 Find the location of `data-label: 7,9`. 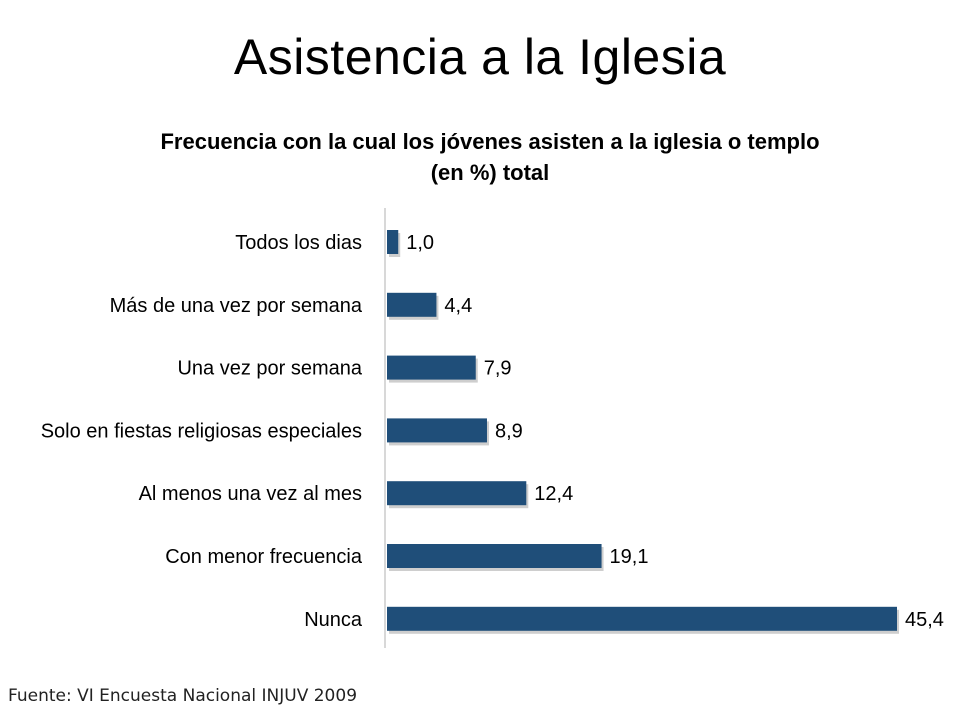

data-label: 7,9 is located at coordinates (498, 369).